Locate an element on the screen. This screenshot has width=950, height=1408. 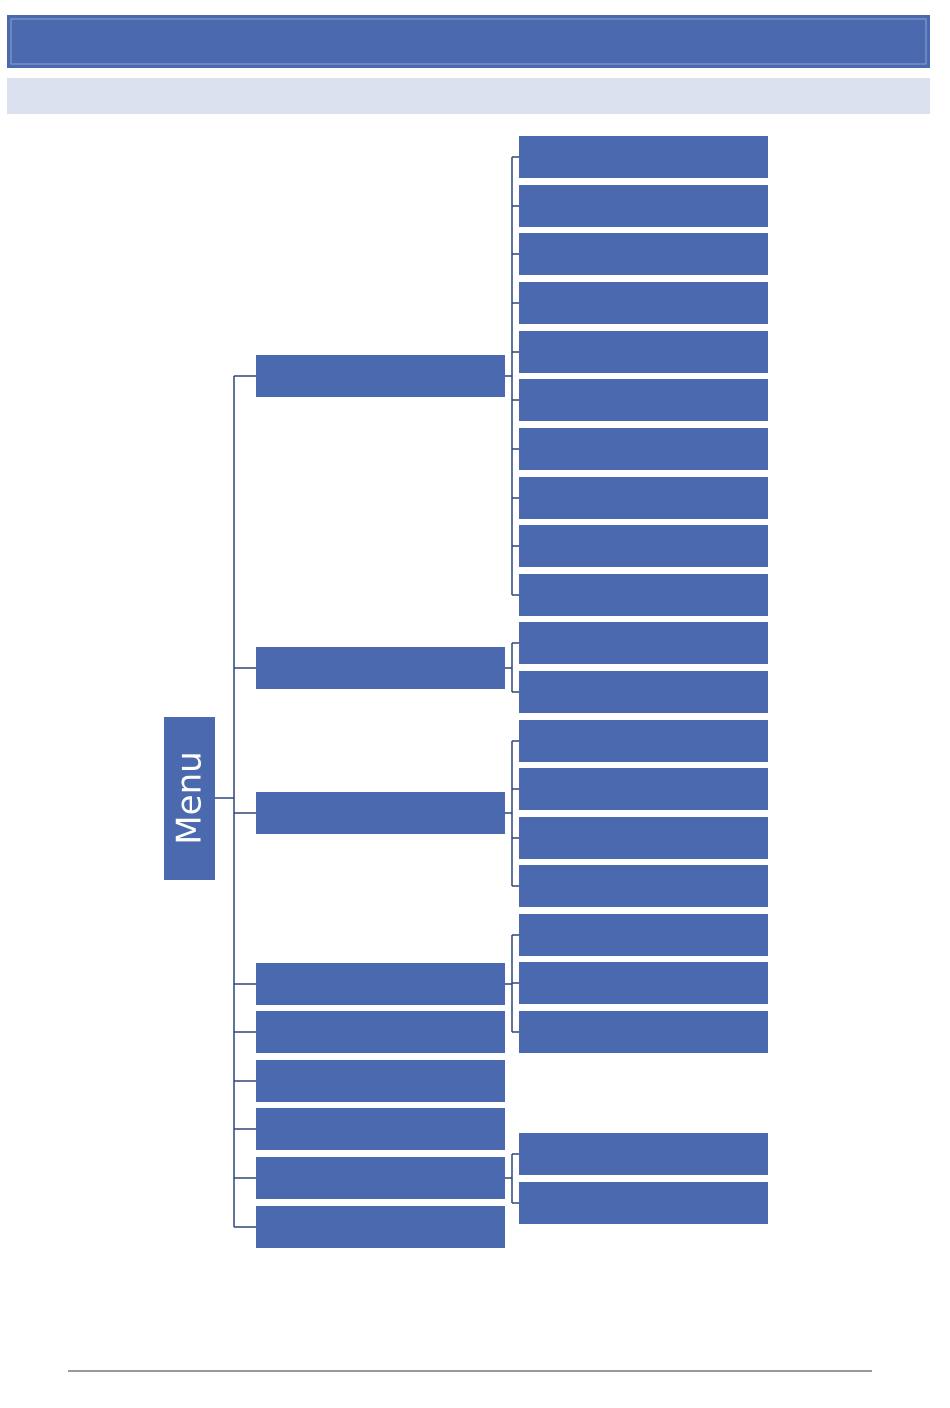
root-box is located at coordinates (189, 798).